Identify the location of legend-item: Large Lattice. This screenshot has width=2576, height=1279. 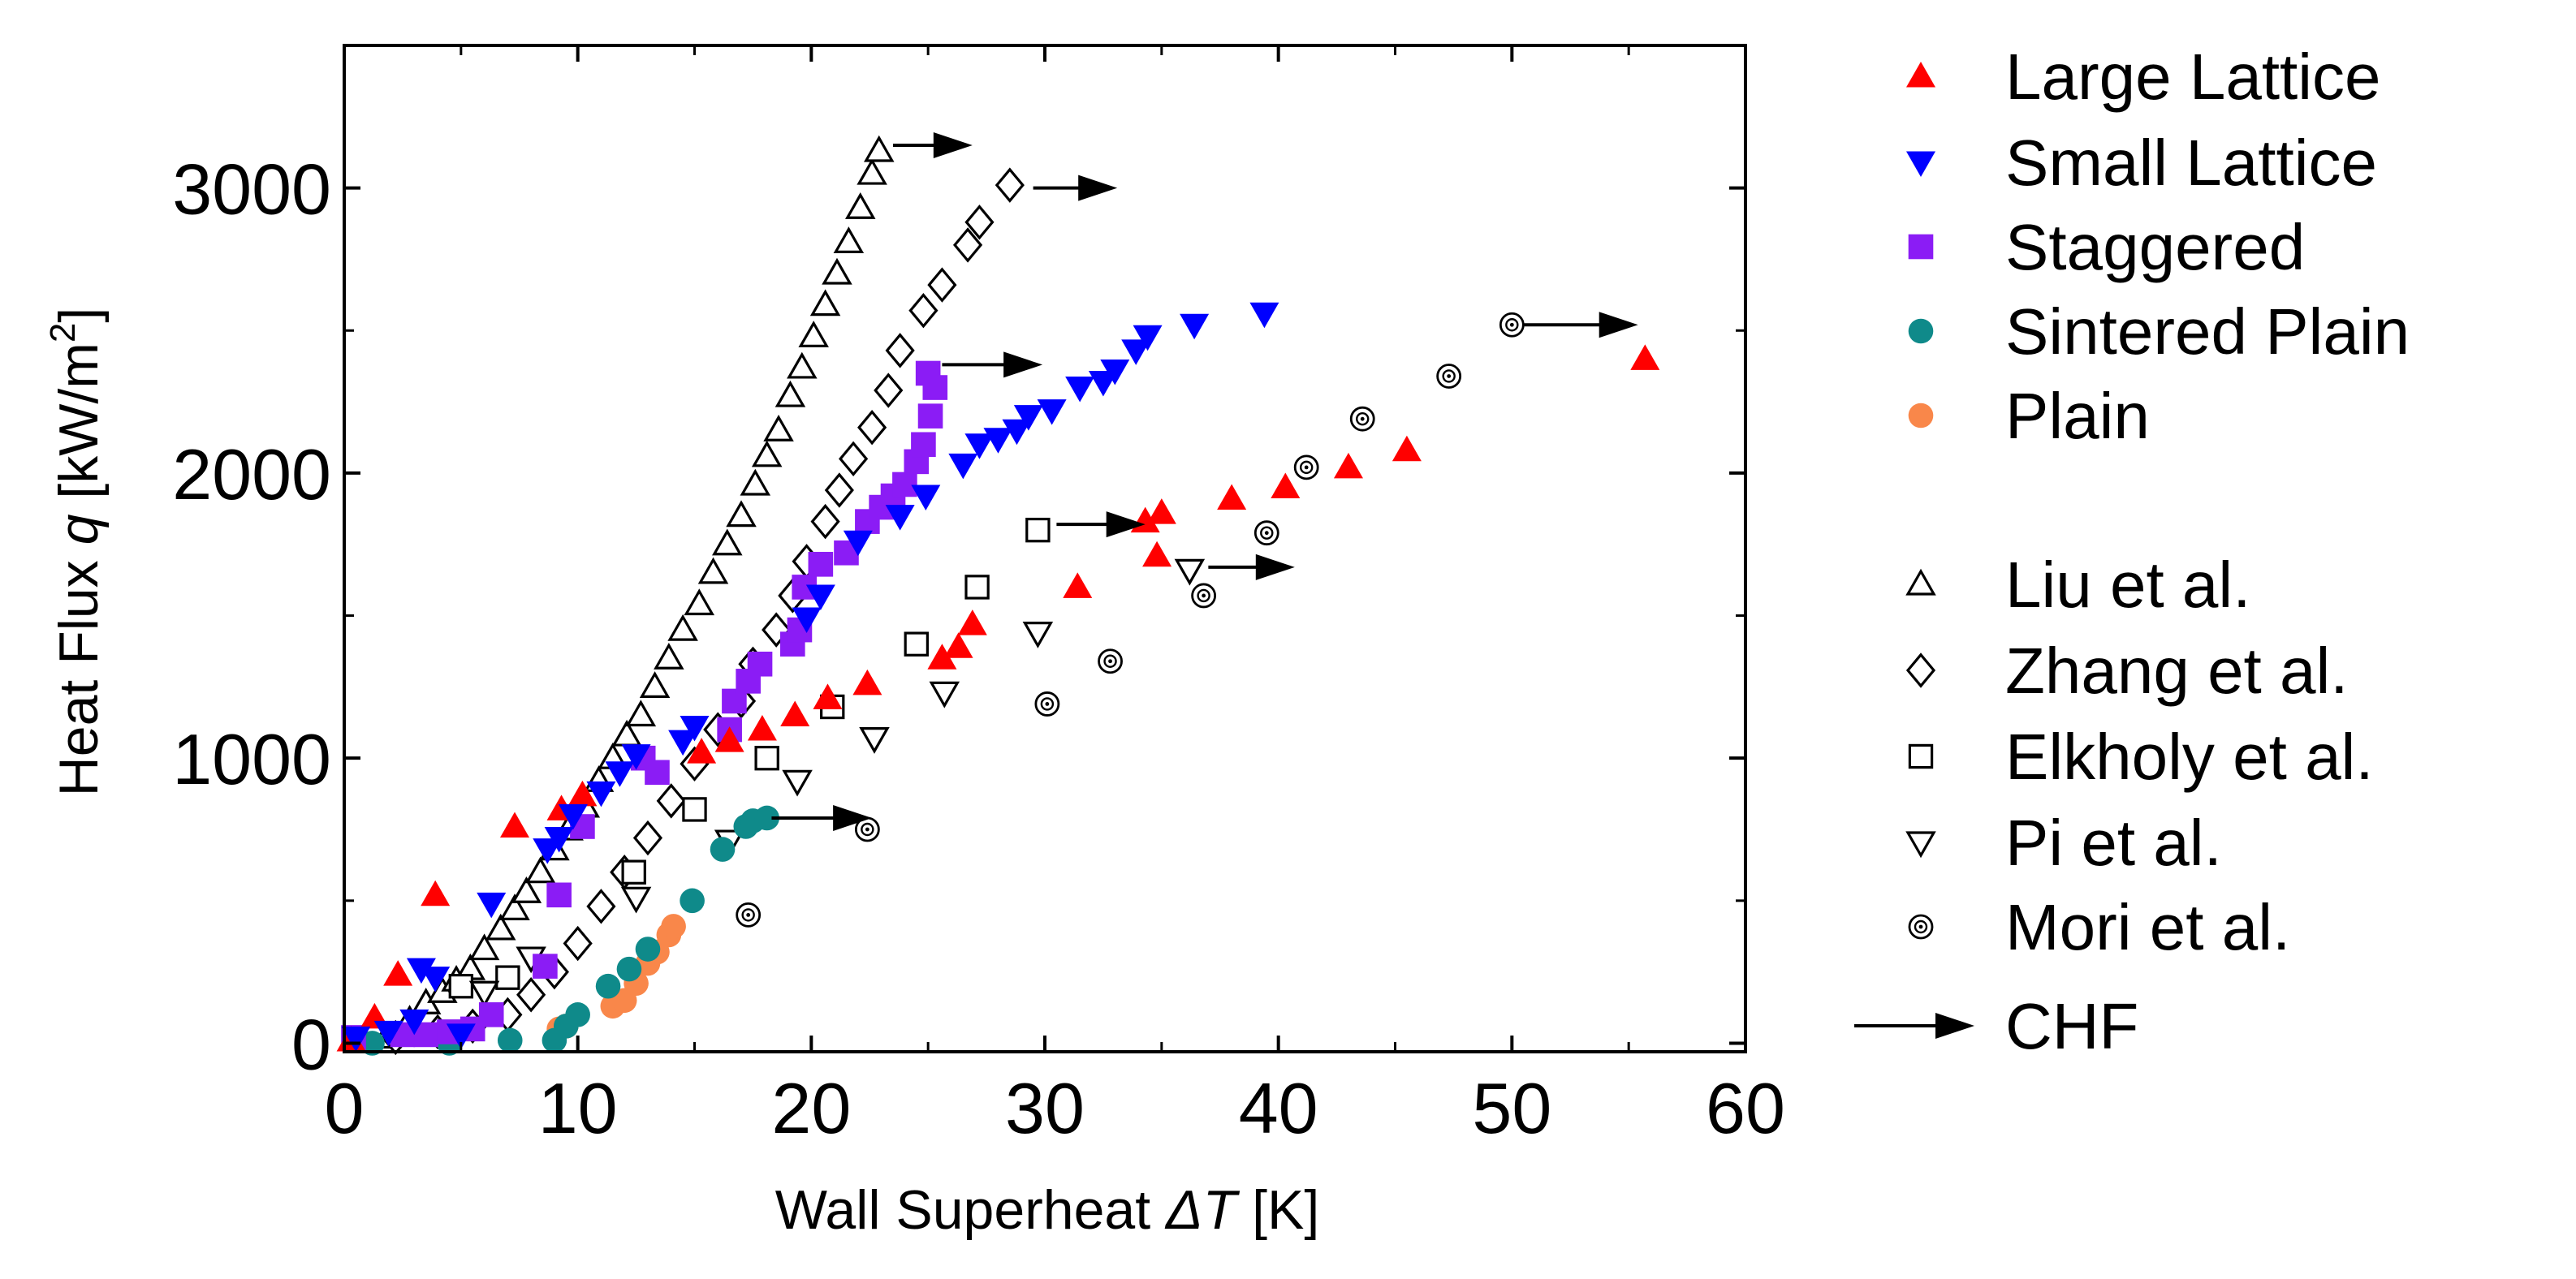
(2143, 77).